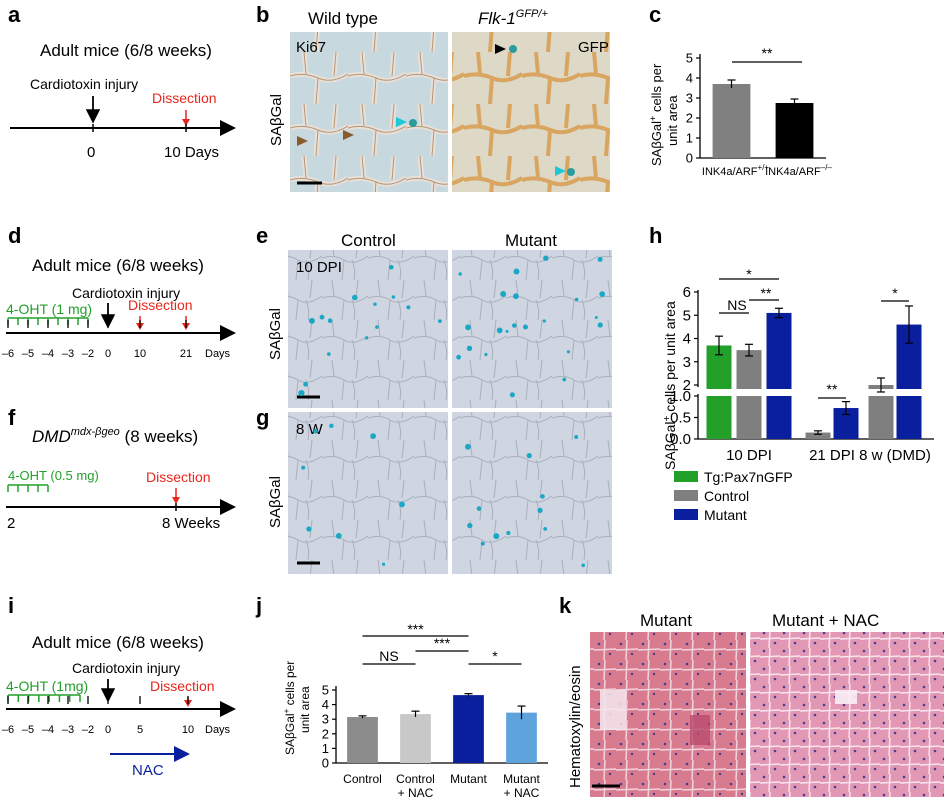  Describe the element at coordinates (513, 18) in the screenshot. I see `col-label-flk1: Flk-1GFP/+` at that location.